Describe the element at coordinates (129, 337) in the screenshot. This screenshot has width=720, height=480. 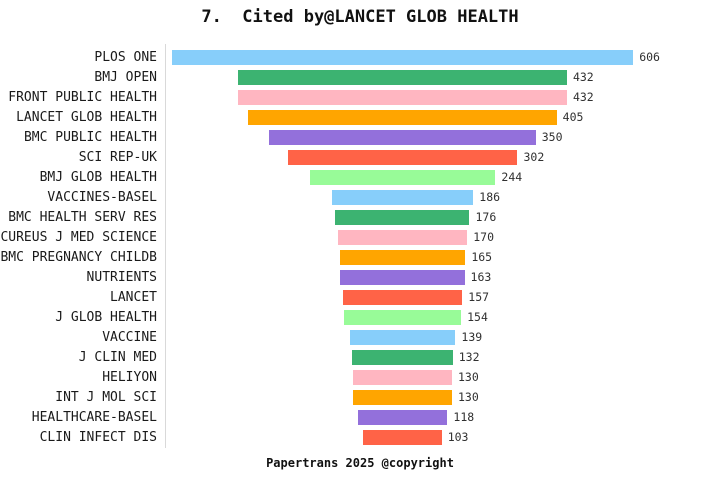
I see `category-label: VACCINE` at that location.